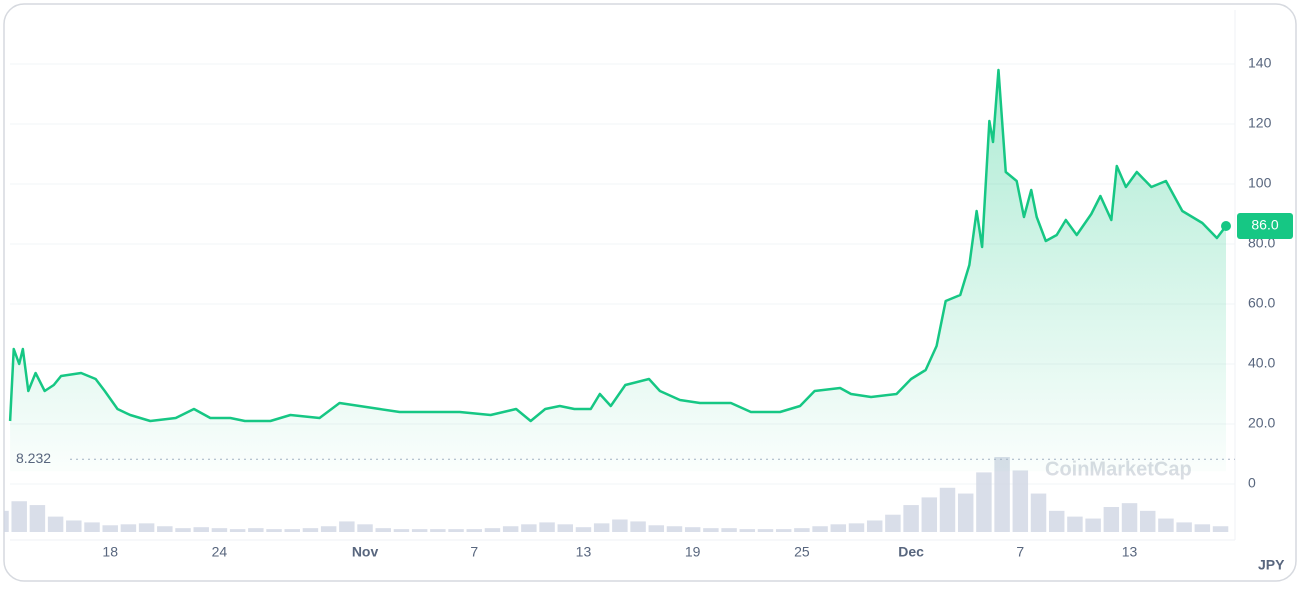 This screenshot has width=1300, height=590. Describe the element at coordinates (911, 552) in the screenshot. I see `x-tick-label: Dec` at that location.